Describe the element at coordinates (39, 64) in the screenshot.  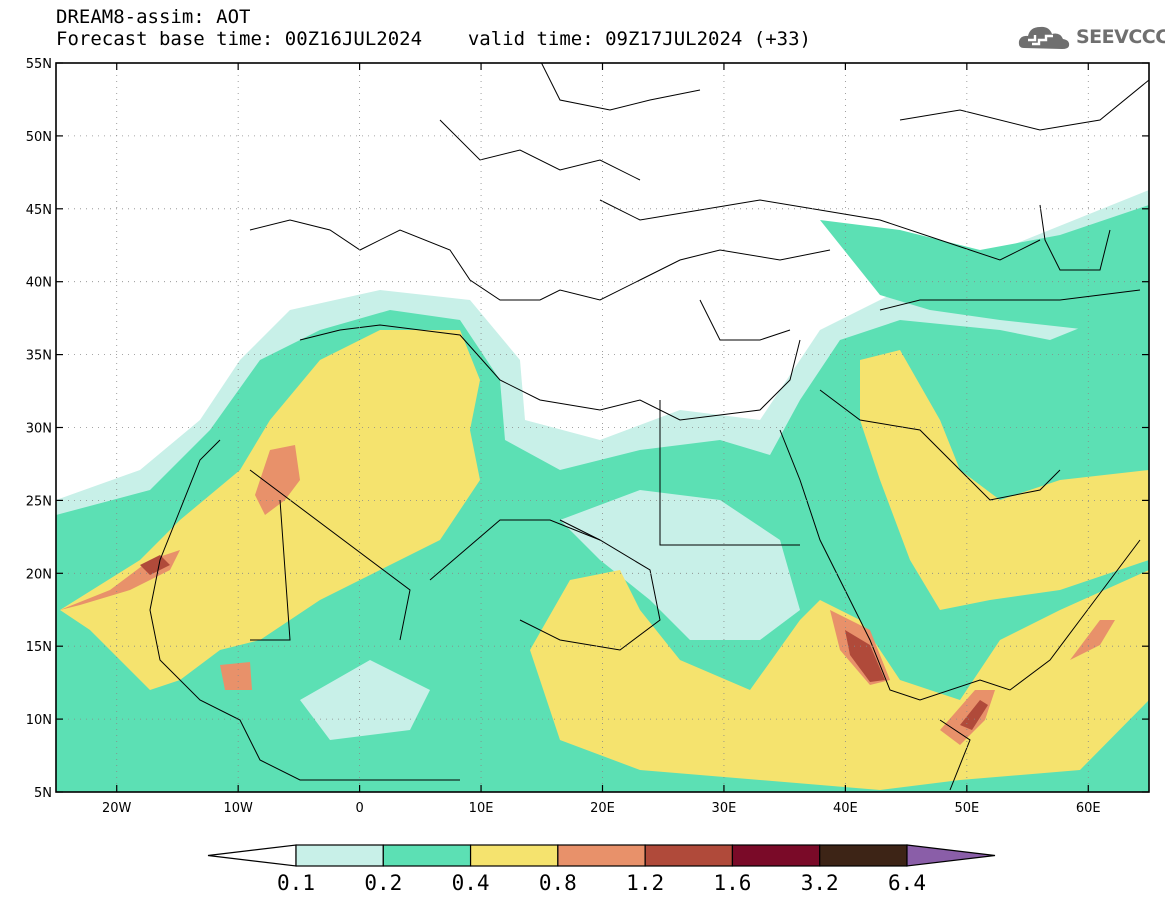
I see `lat-tick-label: 55N` at that location.